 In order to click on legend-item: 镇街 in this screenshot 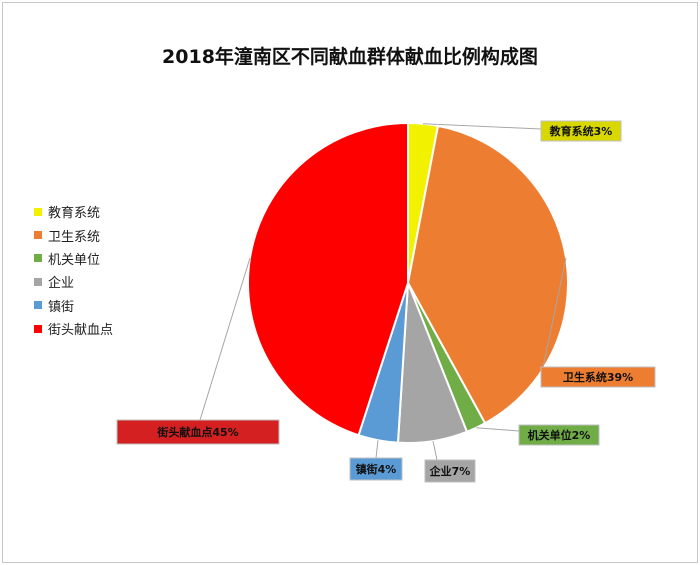, I will do `click(73, 305)`.